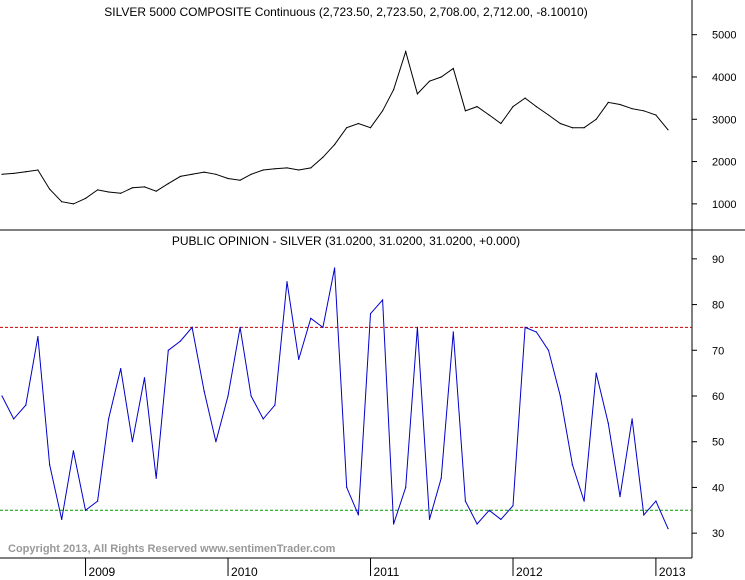 This screenshot has width=745, height=580. What do you see at coordinates (718, 260) in the screenshot?
I see `opinion-y-tick-label: 90` at bounding box center [718, 260].